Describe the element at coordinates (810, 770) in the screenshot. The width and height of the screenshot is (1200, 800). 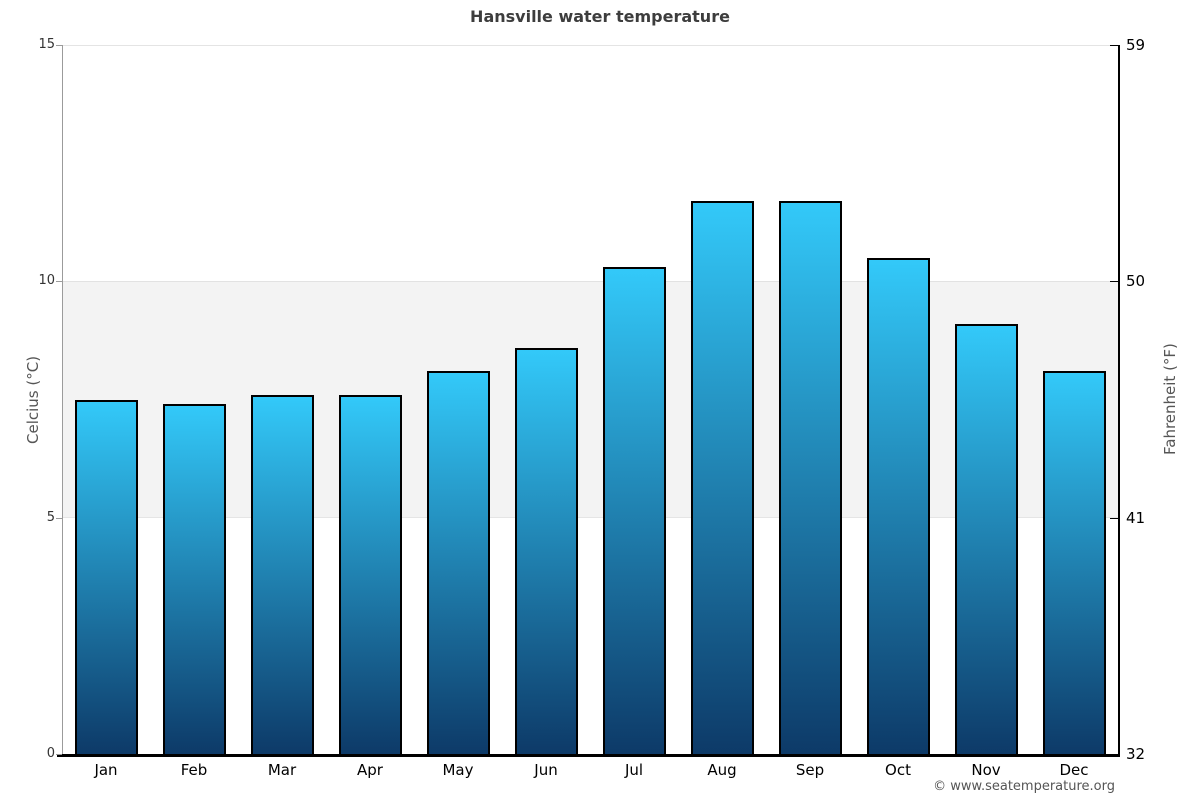
I see `month-label-sep: Sep` at that location.